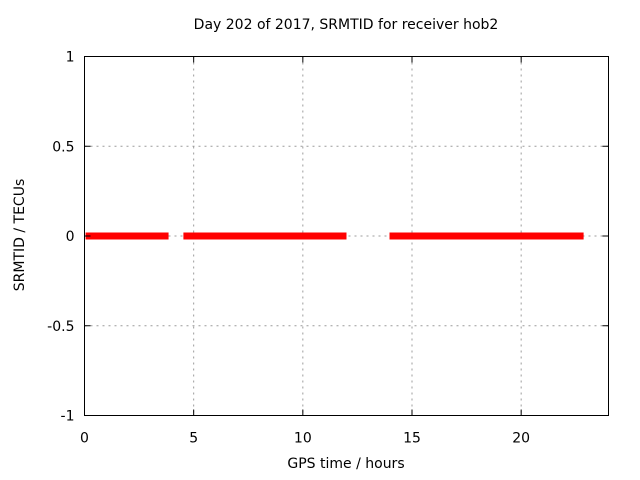 The width and height of the screenshot is (640, 480). What do you see at coordinates (84, 439) in the screenshot?
I see `x-tick-label: 0` at bounding box center [84, 439].